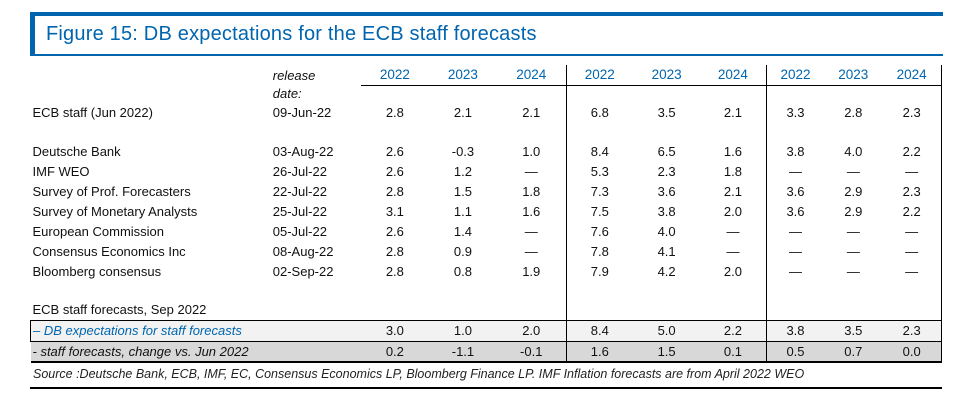 The height and width of the screenshot is (414, 975). Describe the element at coordinates (394, 75) in the screenshot. I see `year-header: 2022` at that location.